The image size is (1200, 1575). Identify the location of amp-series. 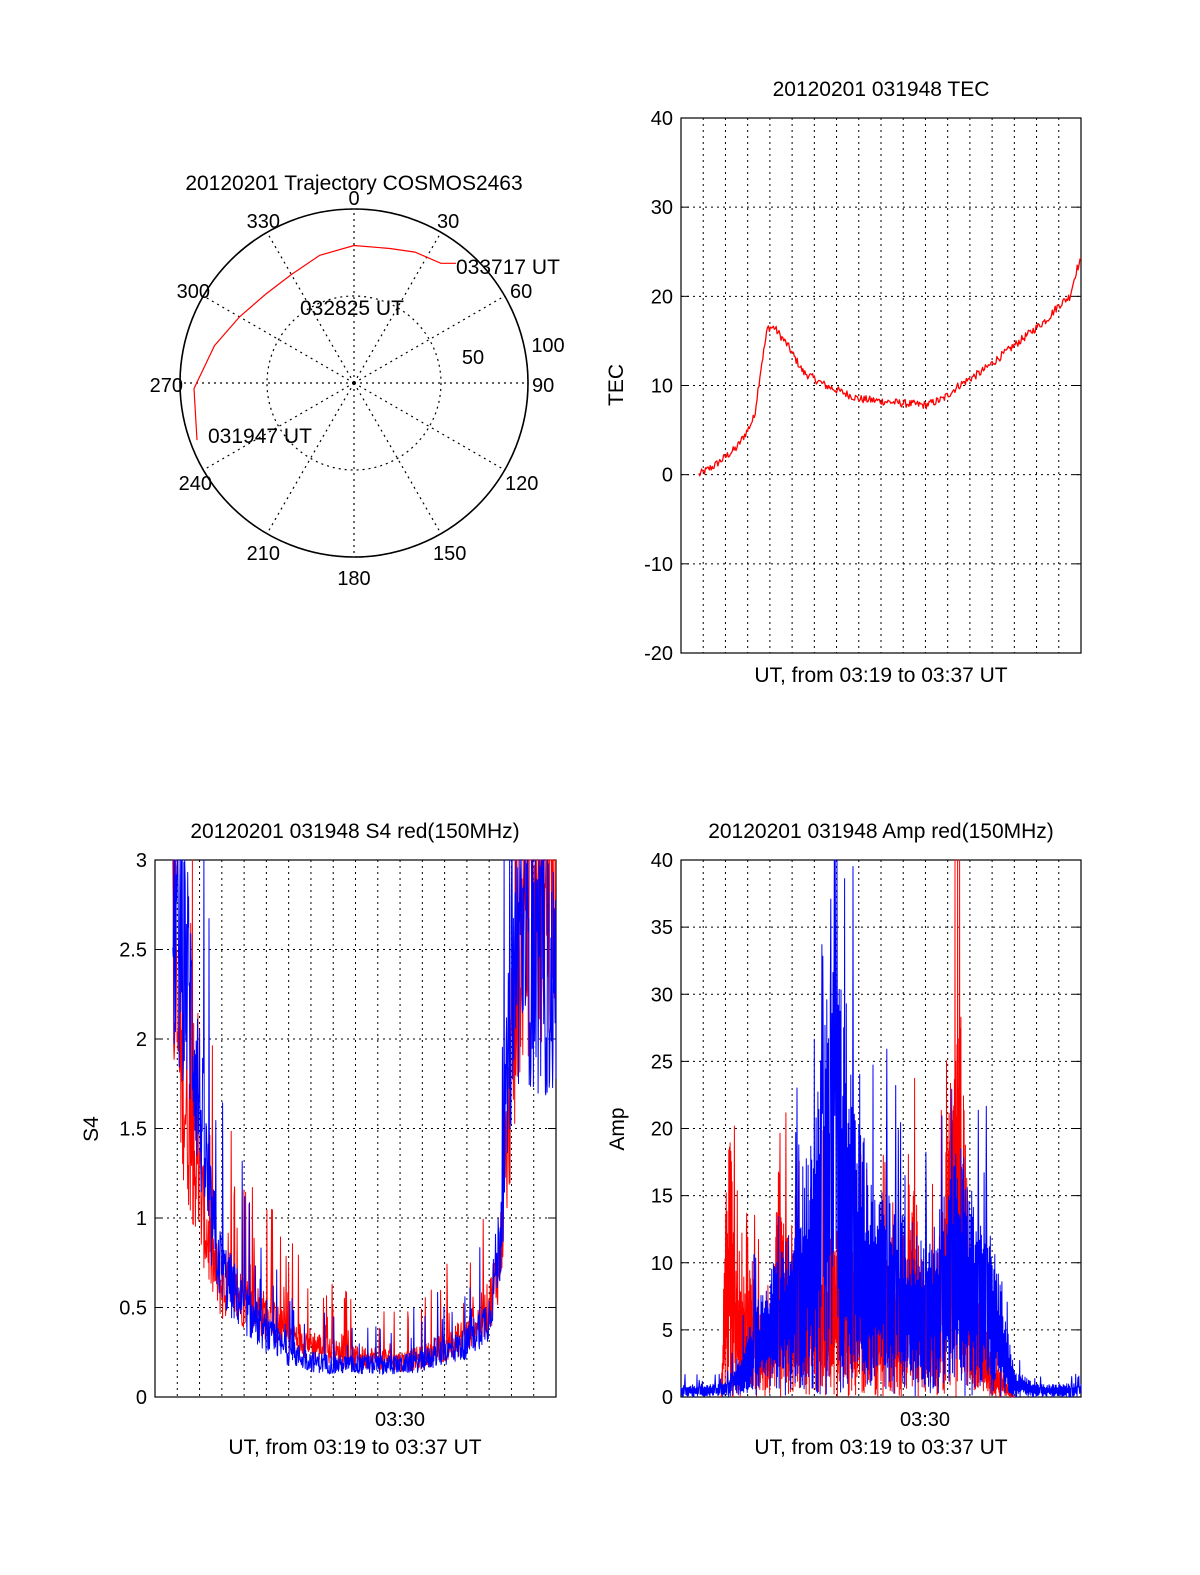
(881, 1128).